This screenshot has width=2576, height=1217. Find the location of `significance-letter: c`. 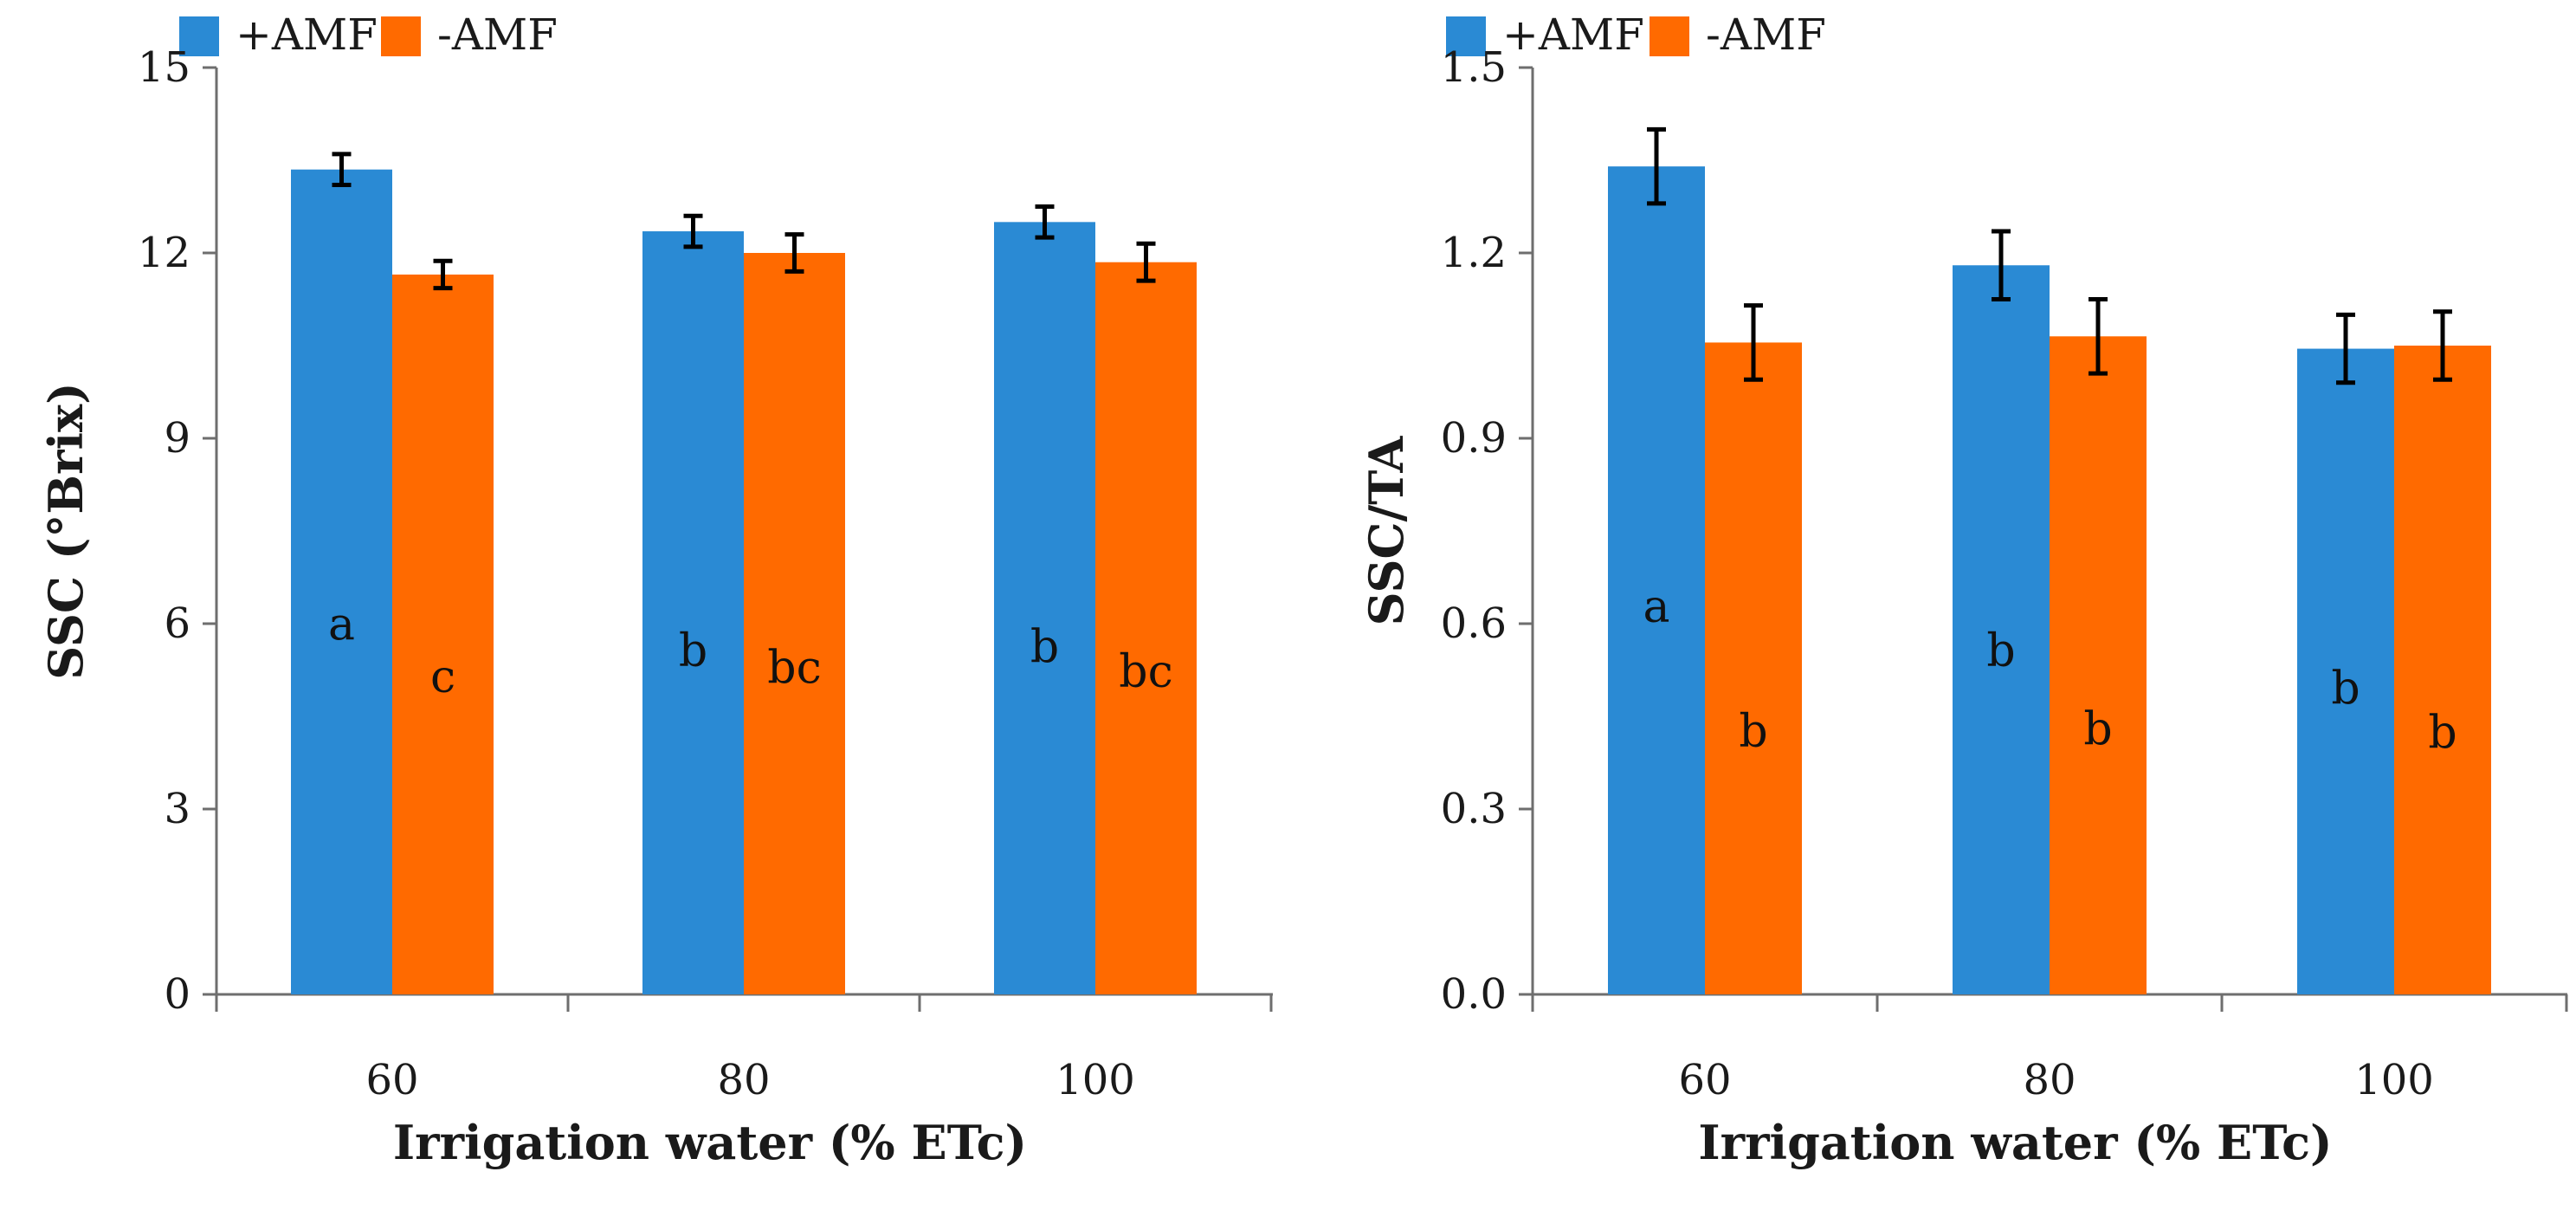

significance-letter: c is located at coordinates (442, 677).